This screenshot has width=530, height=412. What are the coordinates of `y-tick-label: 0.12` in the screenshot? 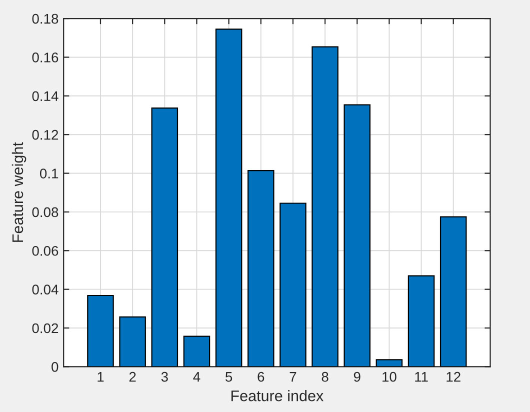 It's located at (45, 135).